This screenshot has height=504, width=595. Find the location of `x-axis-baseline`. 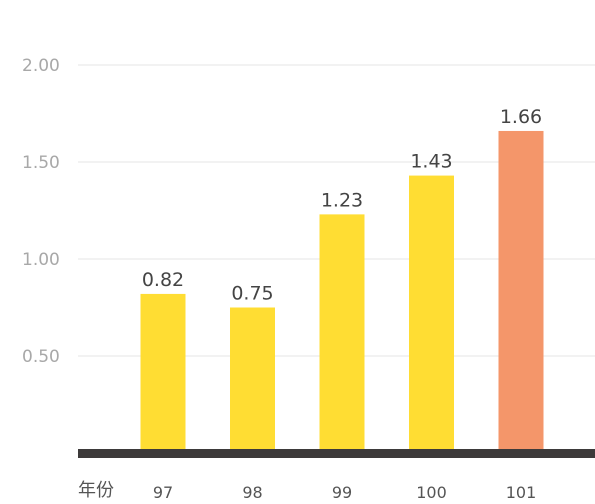

x-axis-baseline is located at coordinates (336, 453).